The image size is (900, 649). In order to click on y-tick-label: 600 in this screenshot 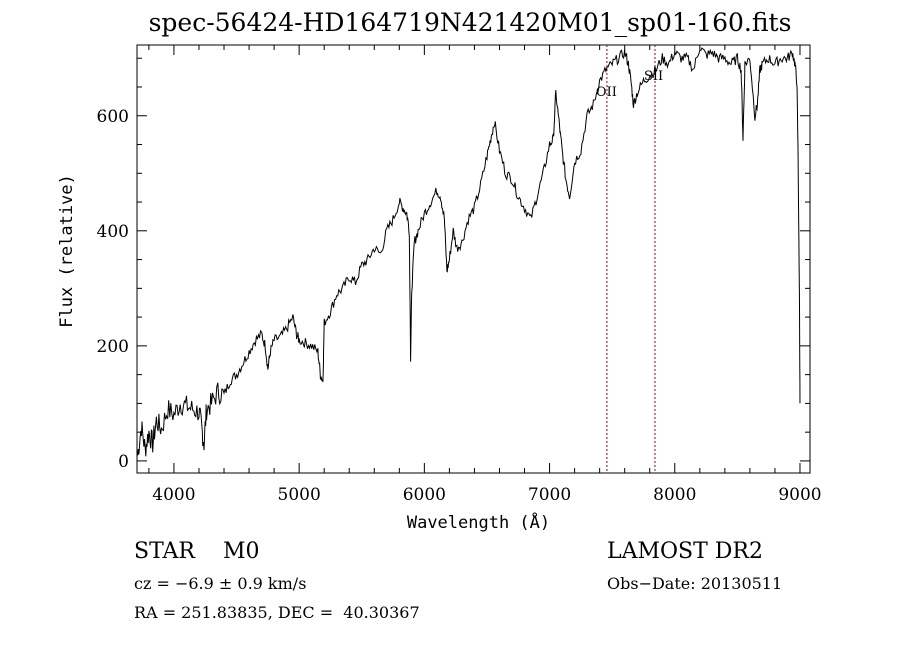, I will do `click(113, 117)`.